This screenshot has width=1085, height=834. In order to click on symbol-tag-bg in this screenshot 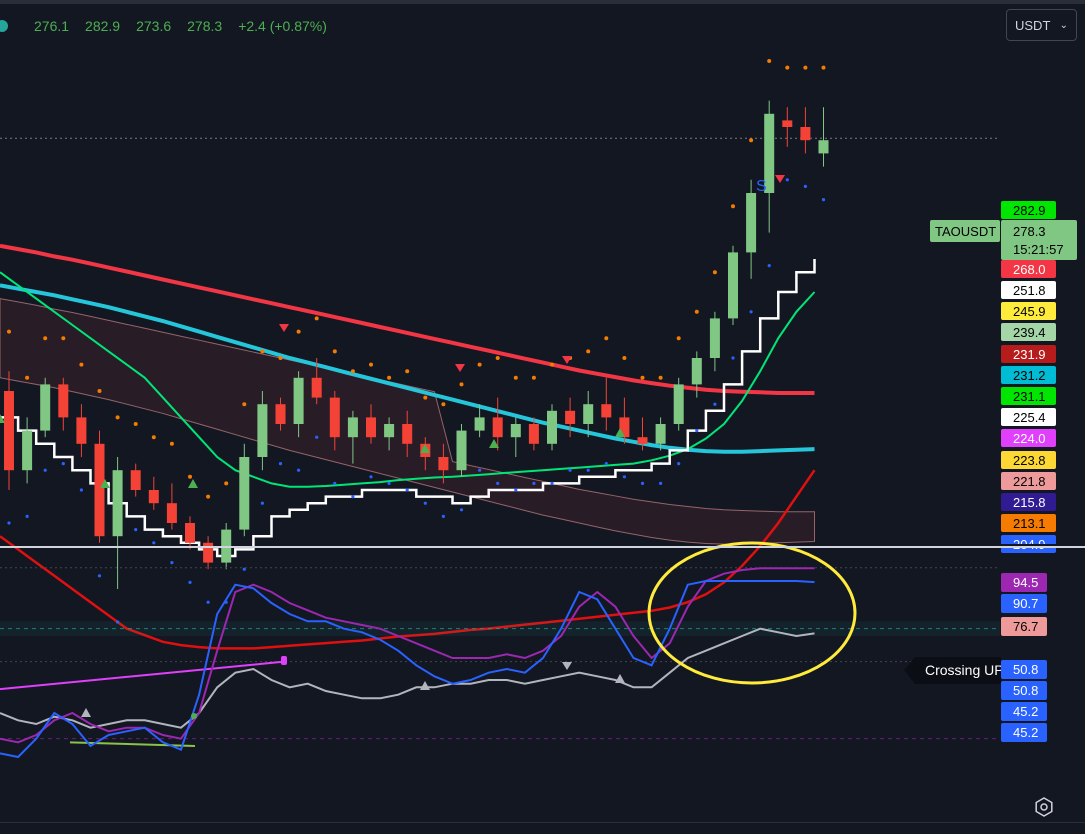, I will do `click(965, 231)`.